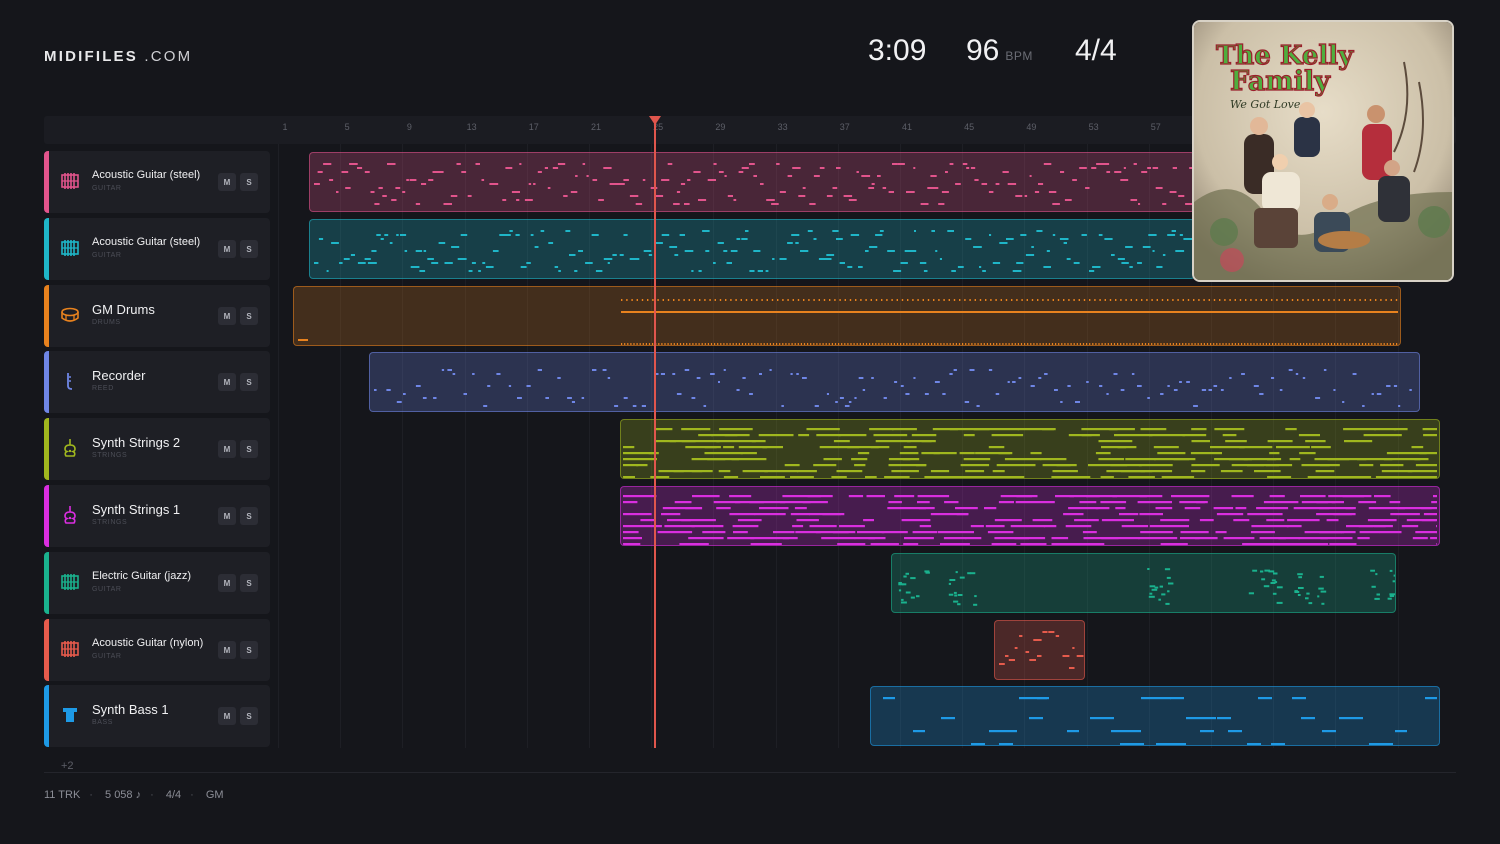  I want to click on track-header: Electric Guitar (jazz) GUITAR M S, so click(157, 583).